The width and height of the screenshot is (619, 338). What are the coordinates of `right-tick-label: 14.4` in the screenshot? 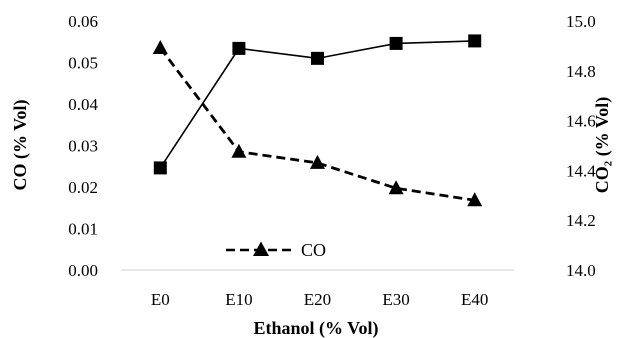 It's located at (581, 170).